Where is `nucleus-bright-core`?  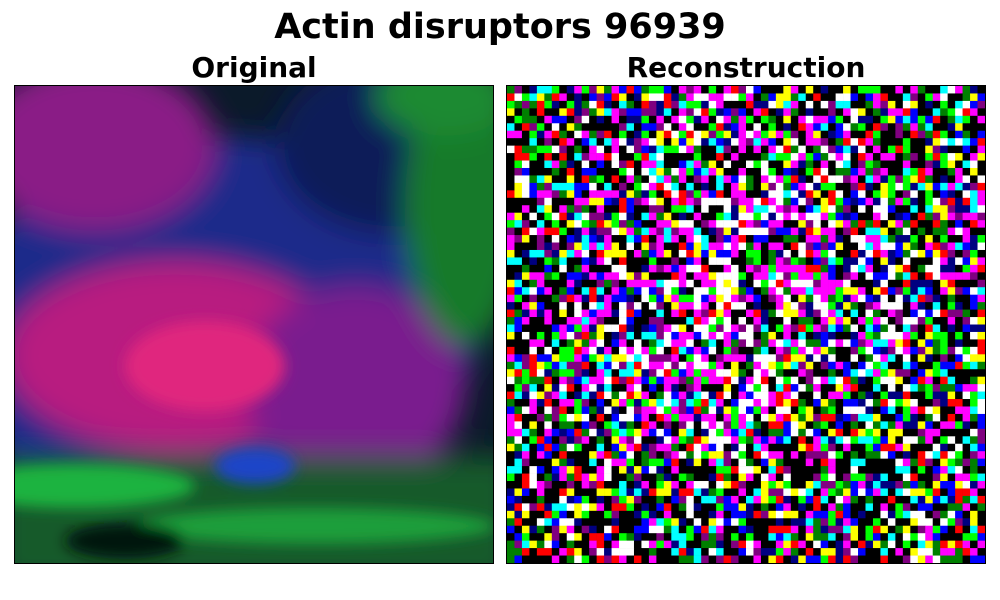
nucleus-bright-core is located at coordinates (205, 366).